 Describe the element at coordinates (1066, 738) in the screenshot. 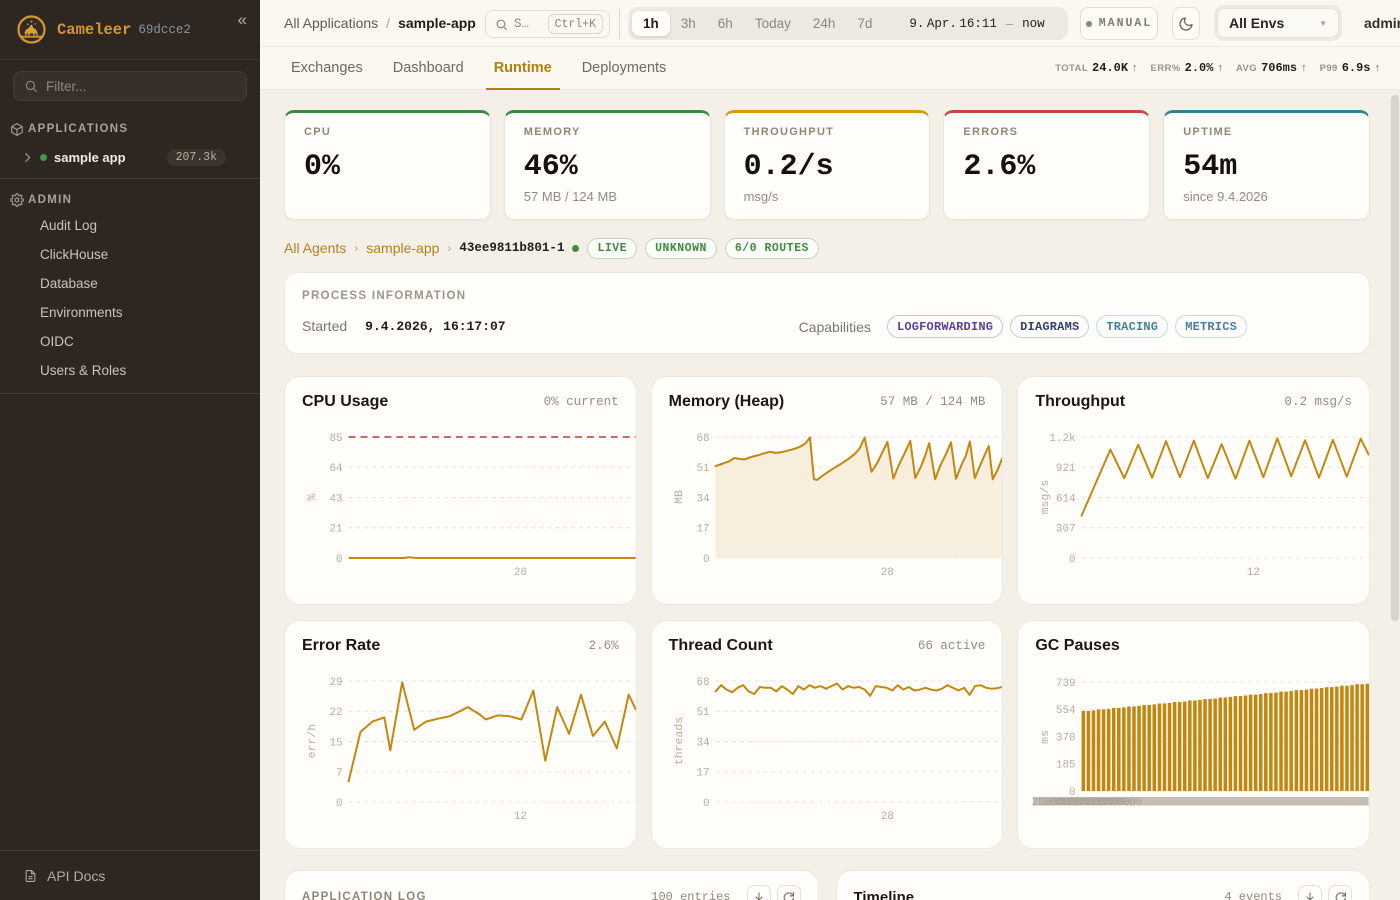

I see `svg-text: 370` at that location.